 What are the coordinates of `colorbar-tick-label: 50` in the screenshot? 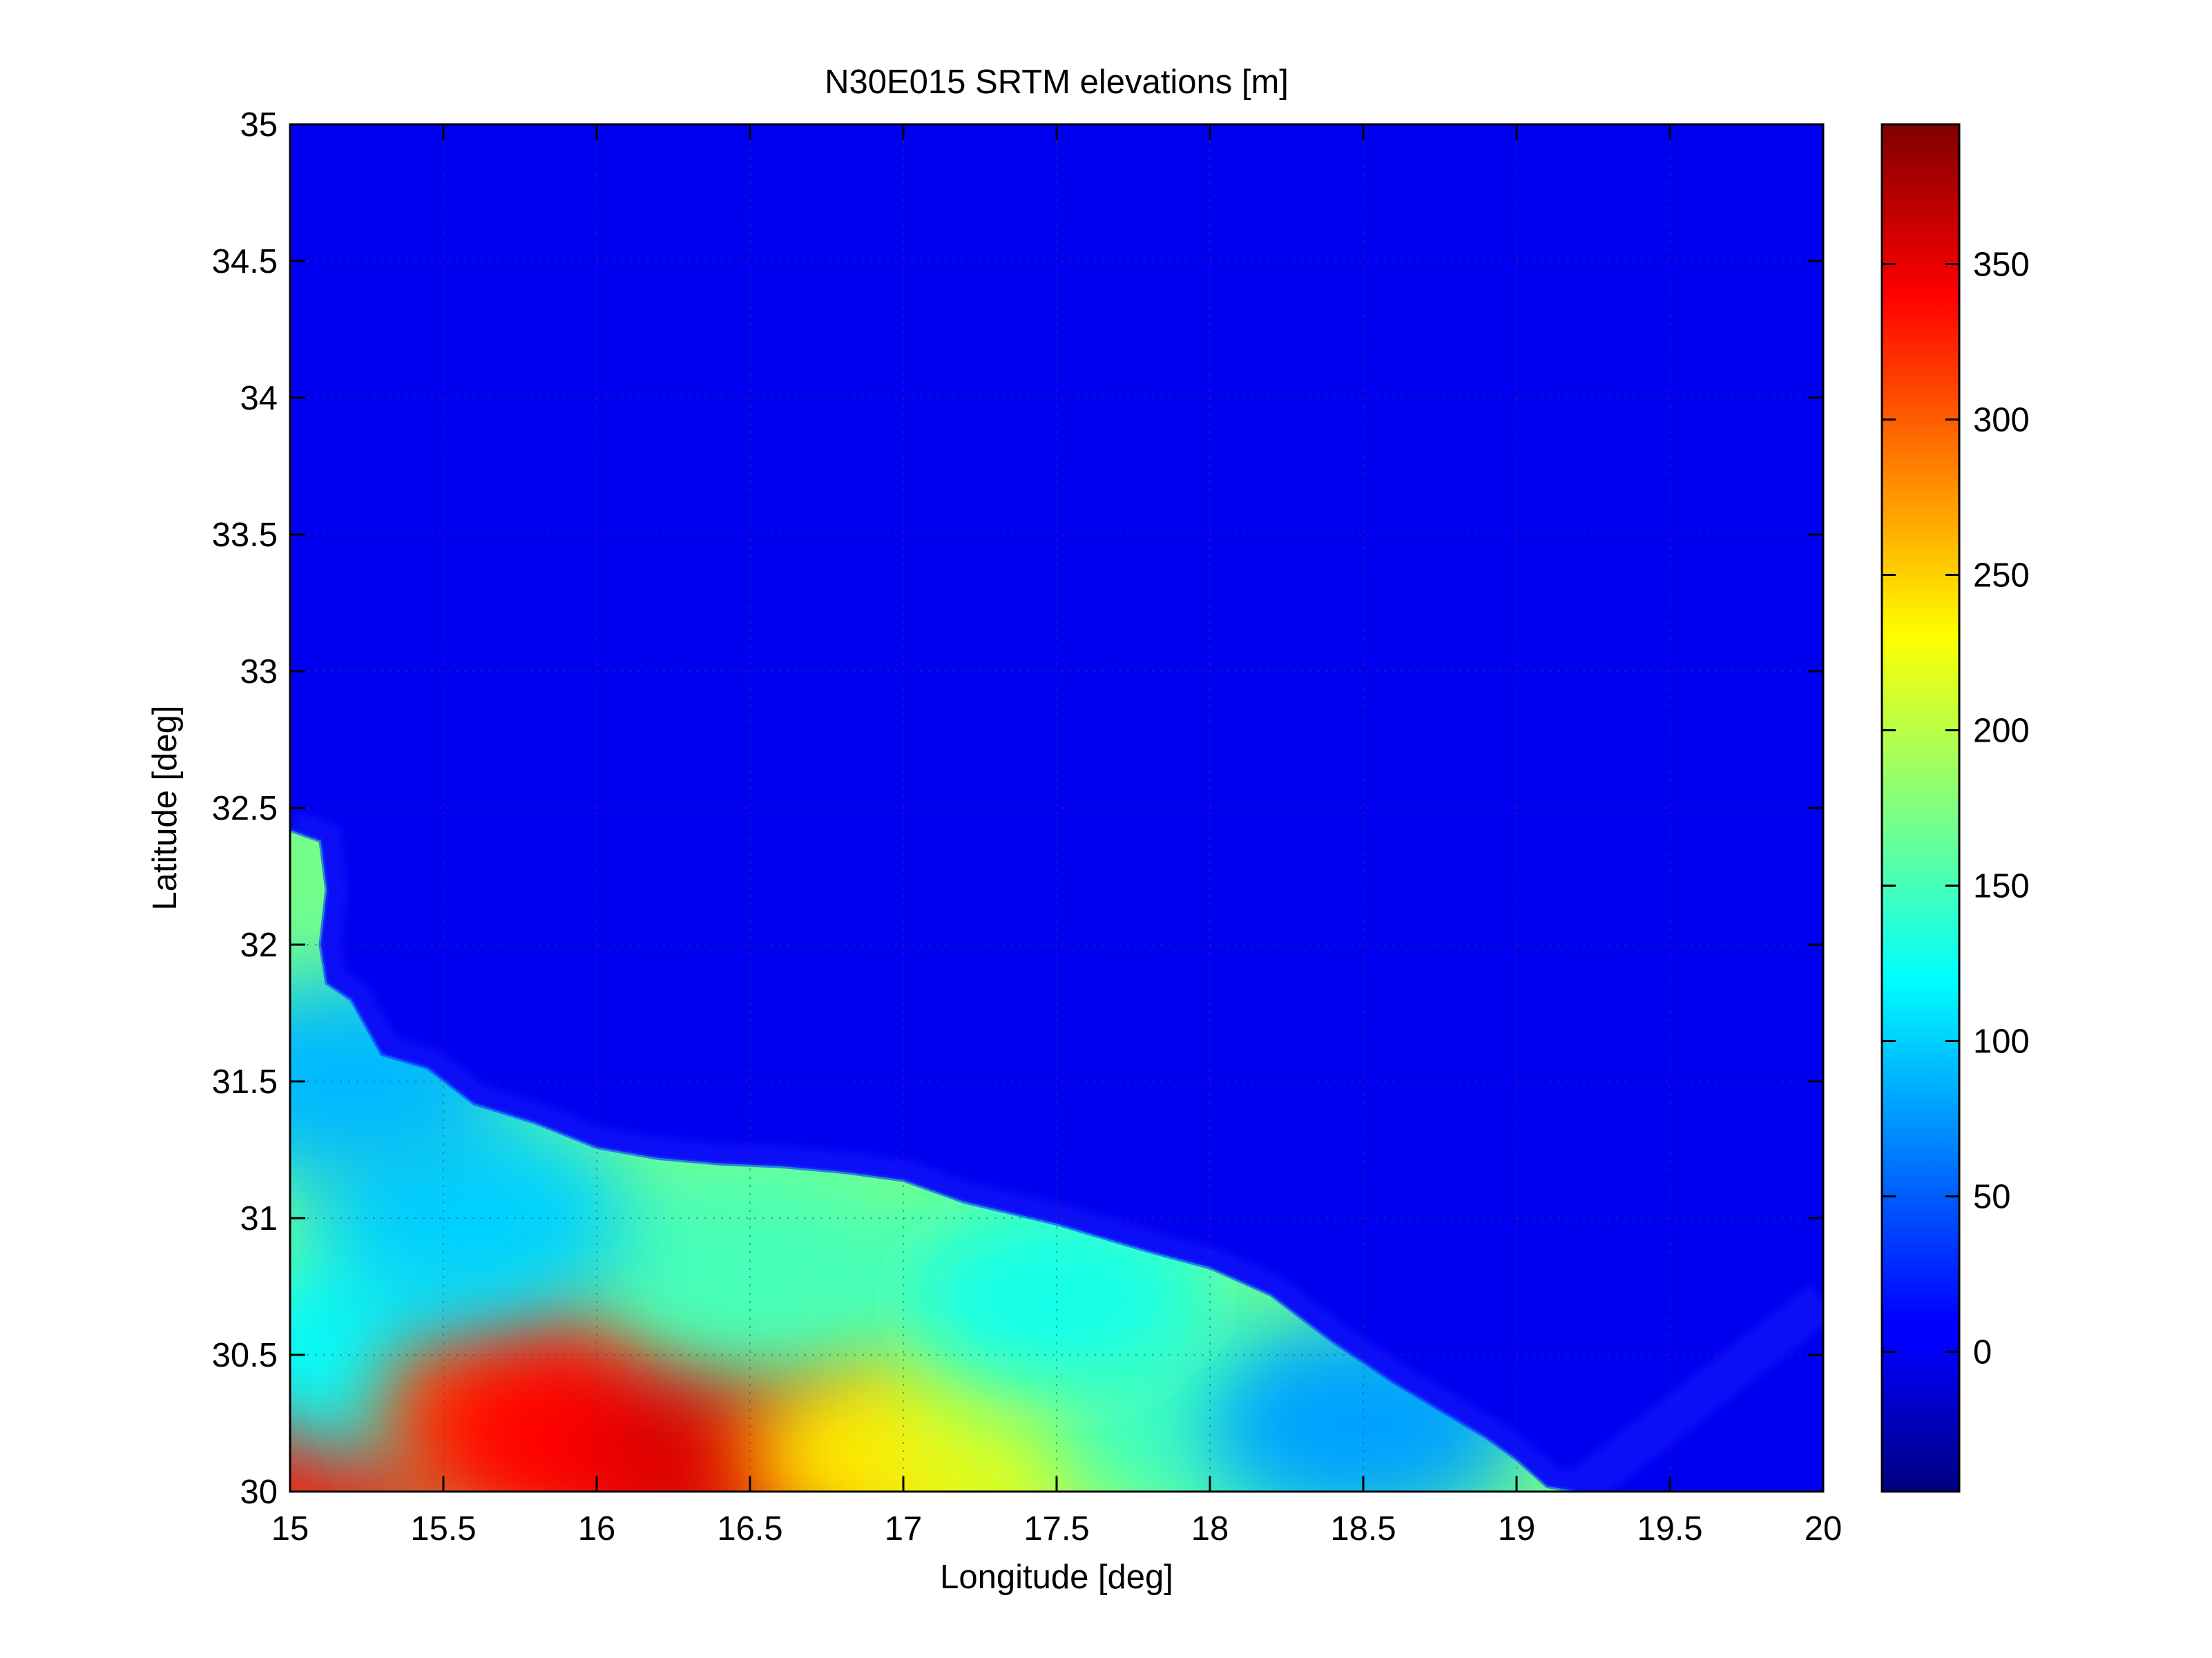 It's located at (1992, 1197).